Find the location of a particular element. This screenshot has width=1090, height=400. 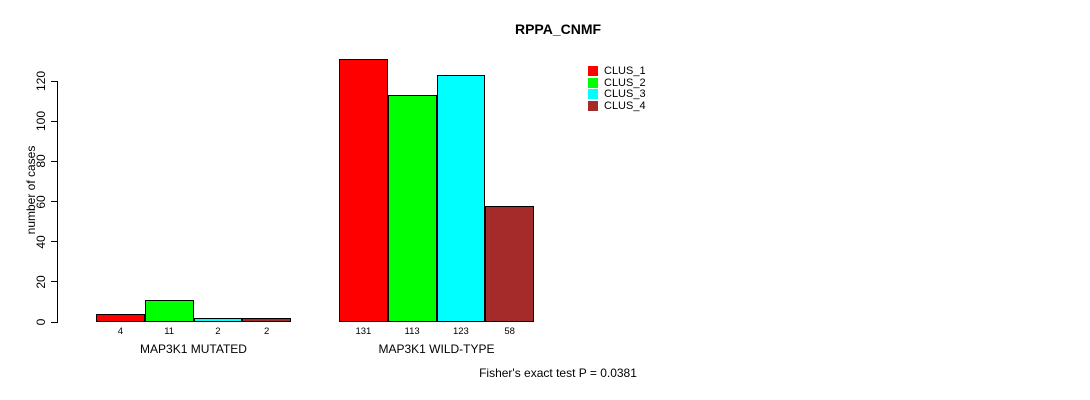

bar-value-label: 131 is located at coordinates (363, 331).